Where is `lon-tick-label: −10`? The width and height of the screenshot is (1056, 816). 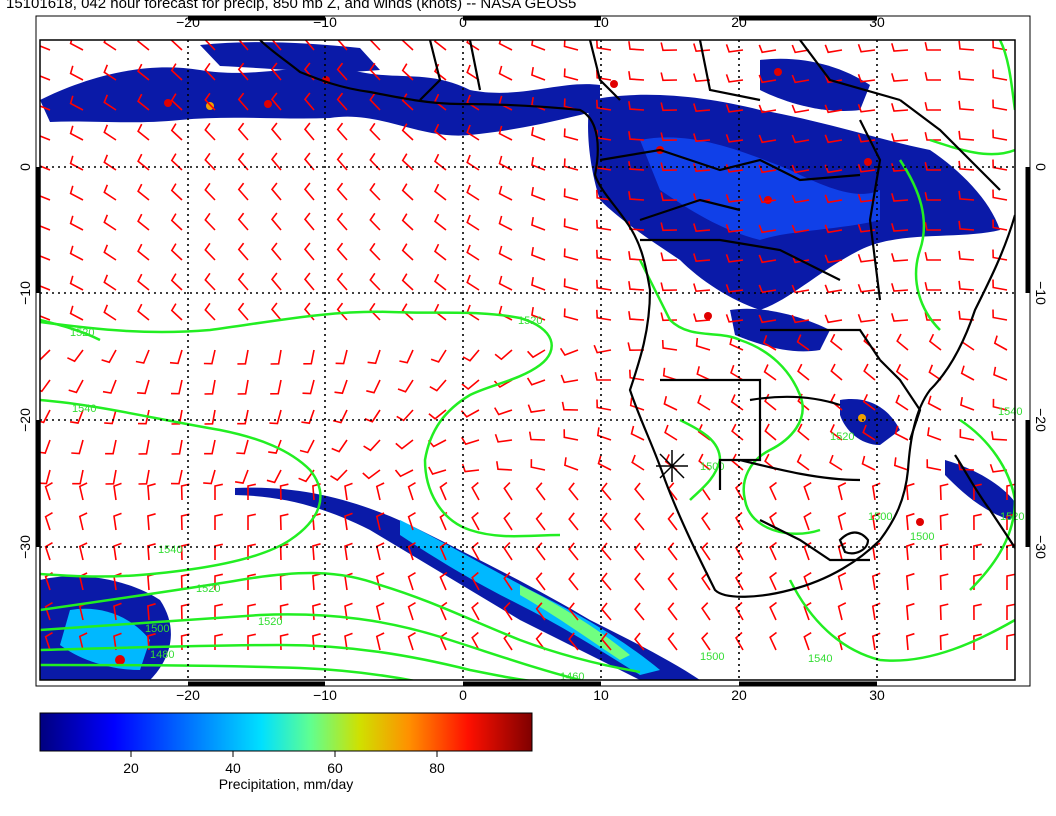 lon-tick-label: −10 is located at coordinates (325, 695).